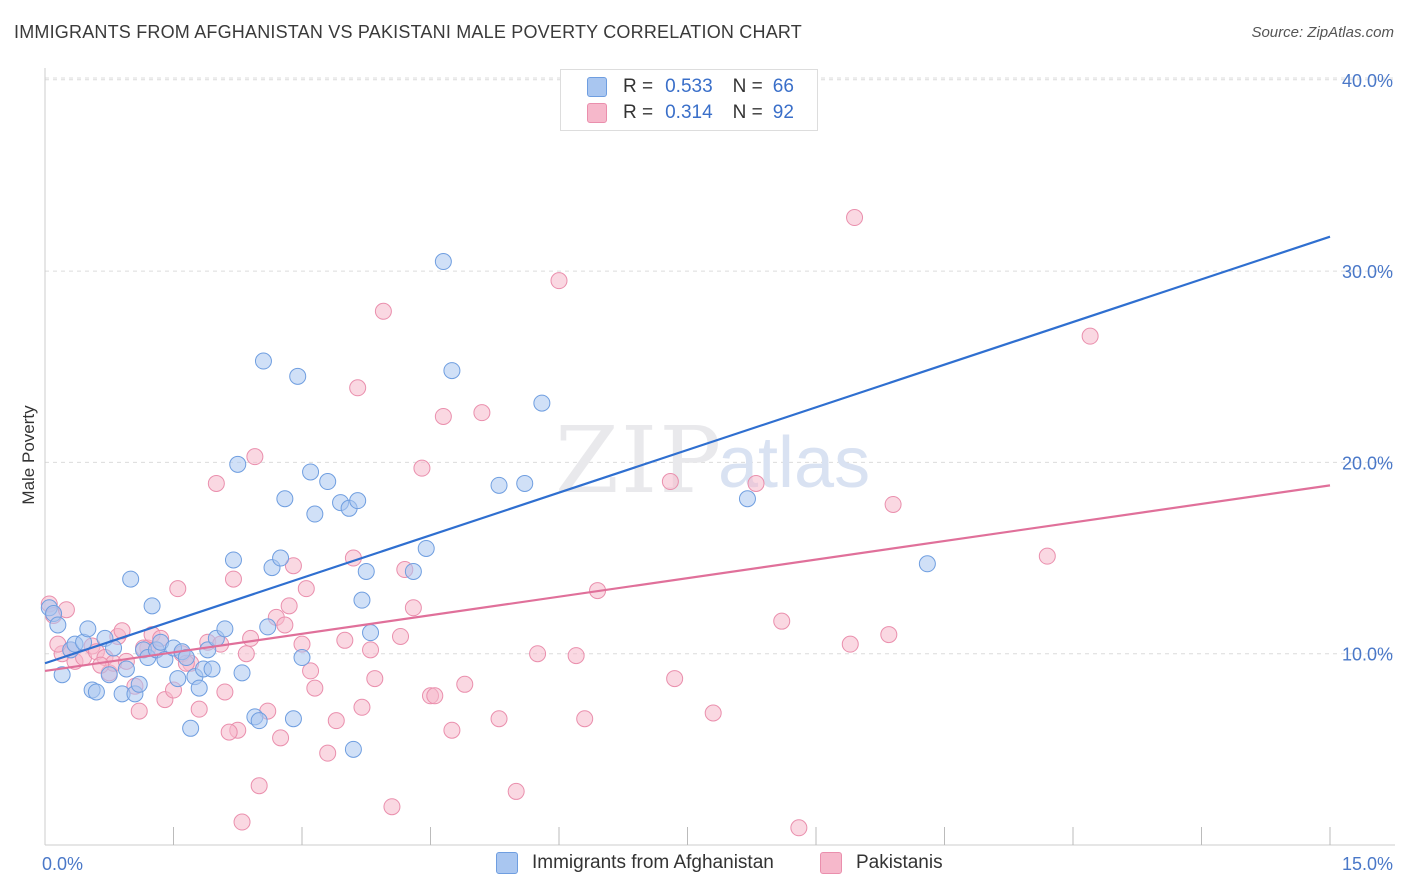 This screenshot has width=1406, height=892. I want to click on legend-n-value: 66, so click(783, 86).